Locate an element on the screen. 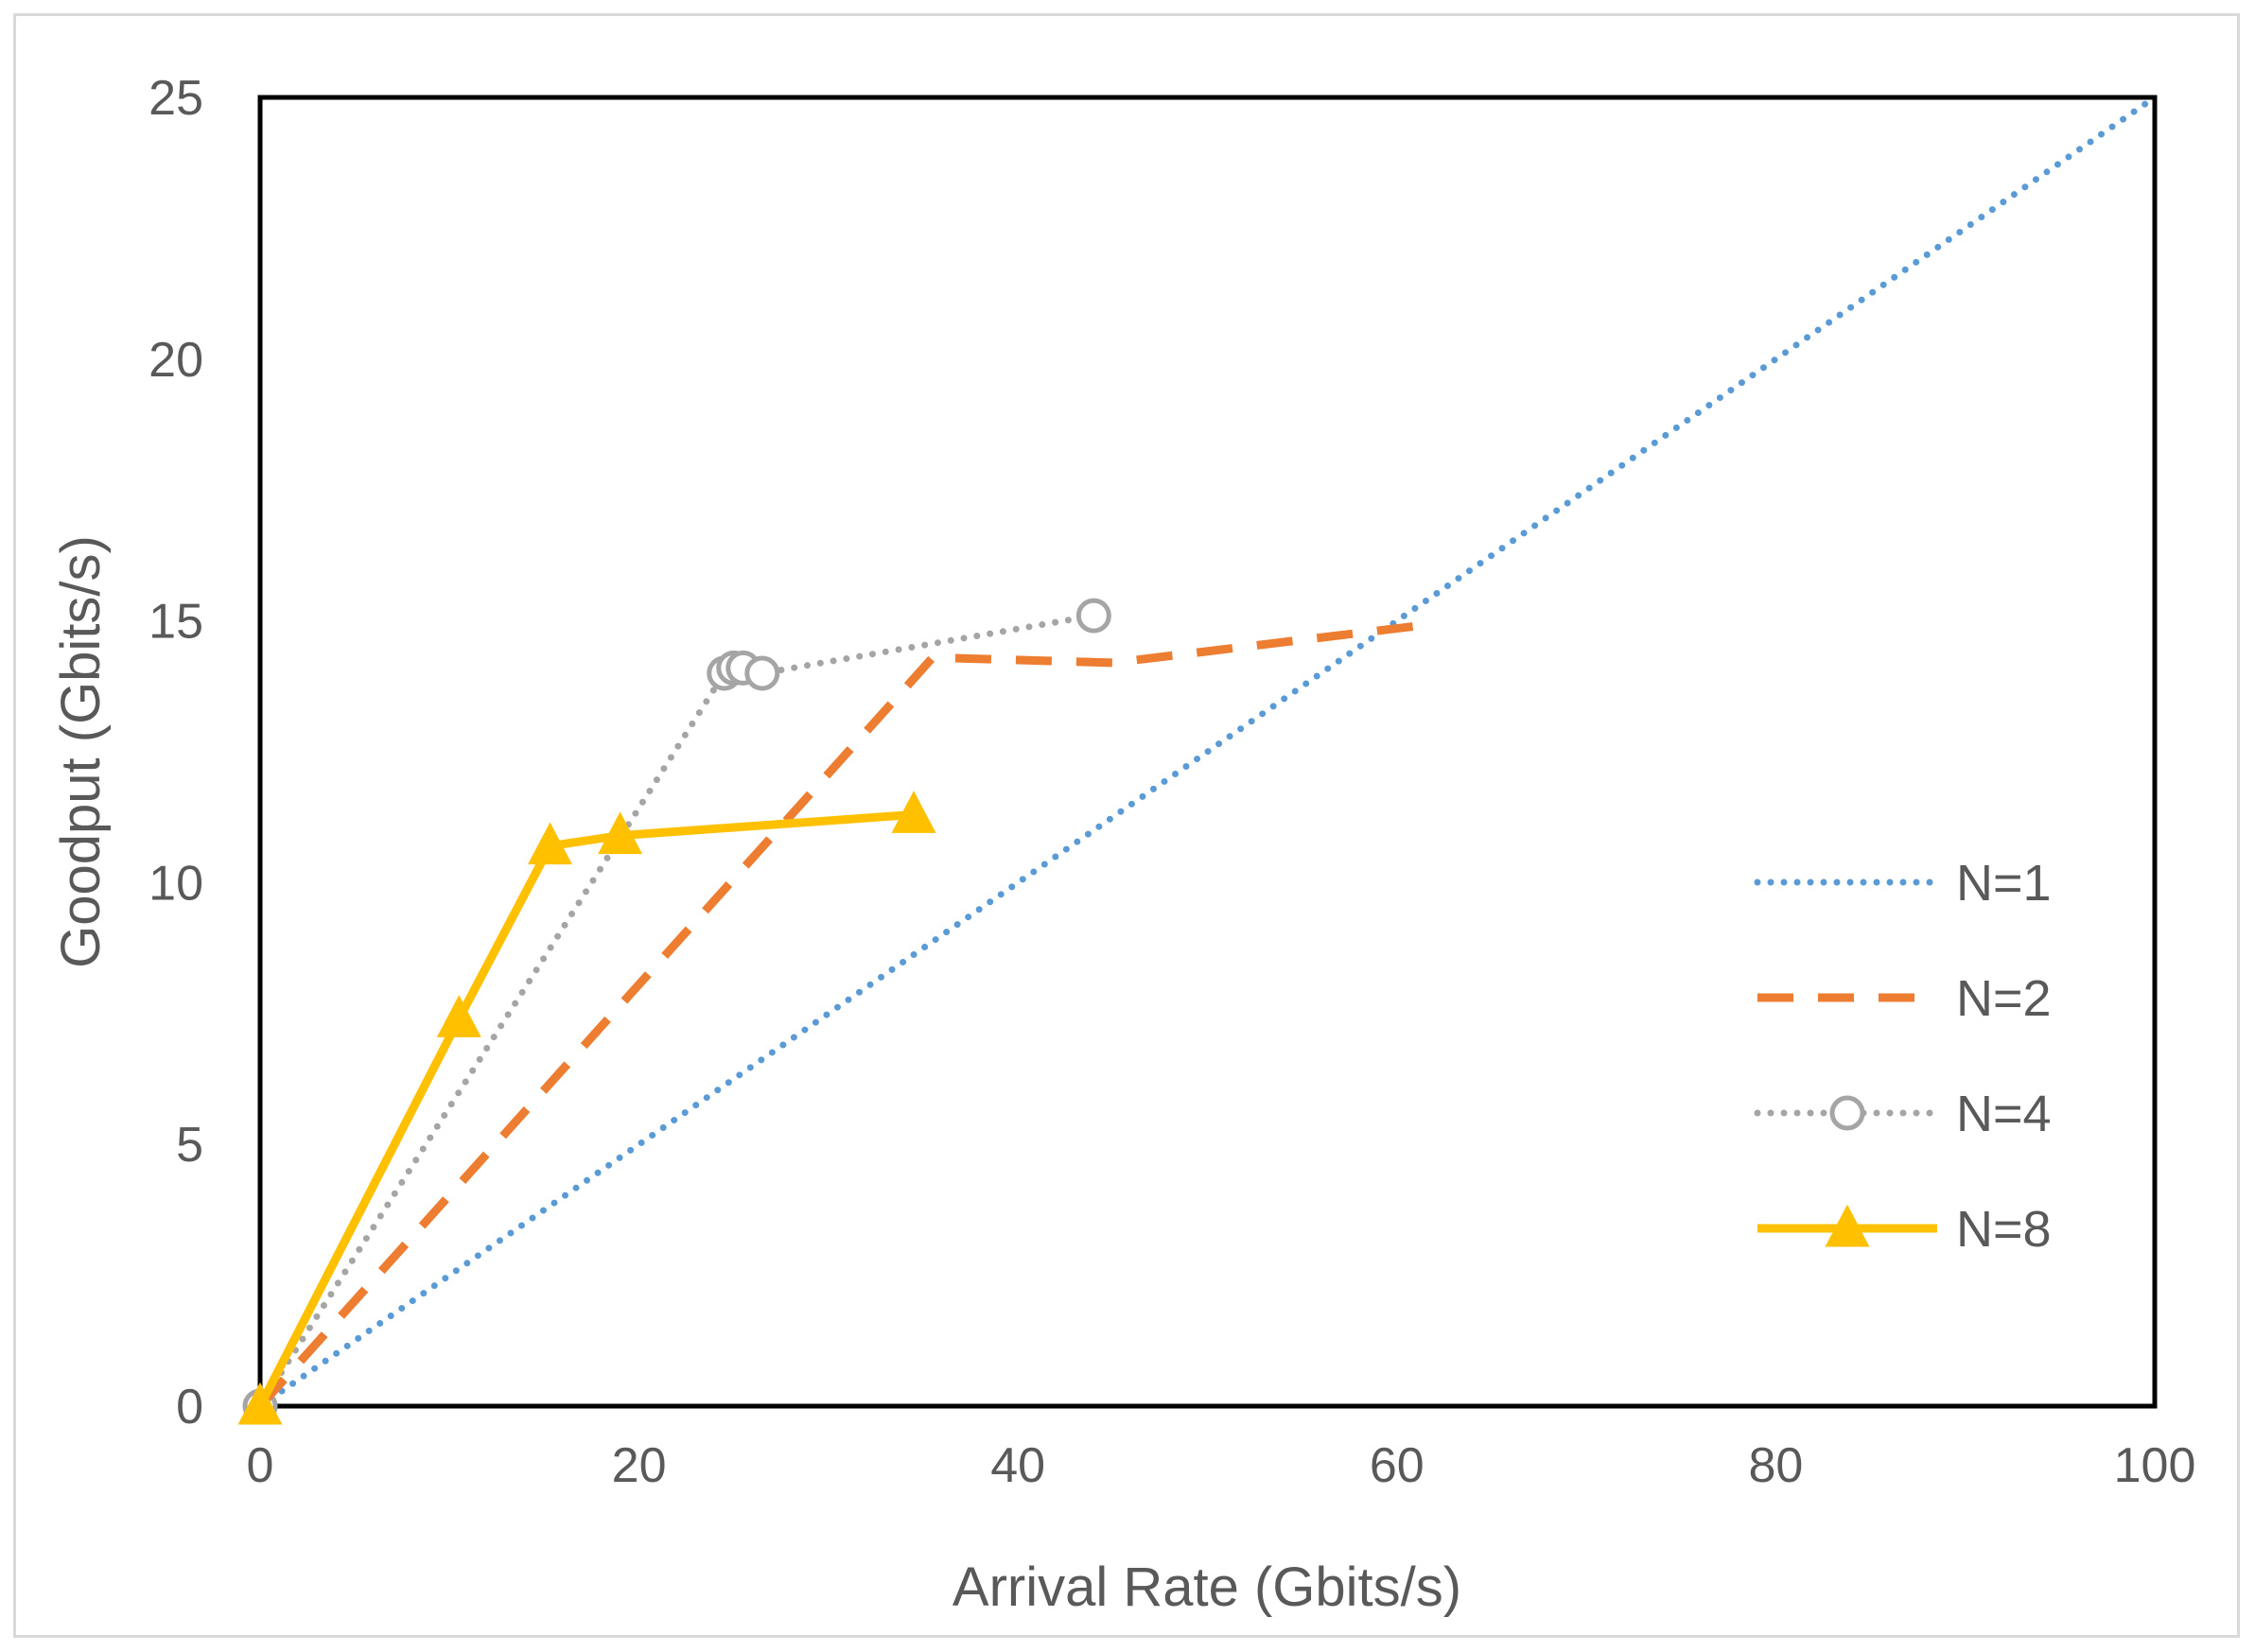 This screenshot has height=1652, width=2255. x-tick-label: 100 is located at coordinates (2155, 1466).